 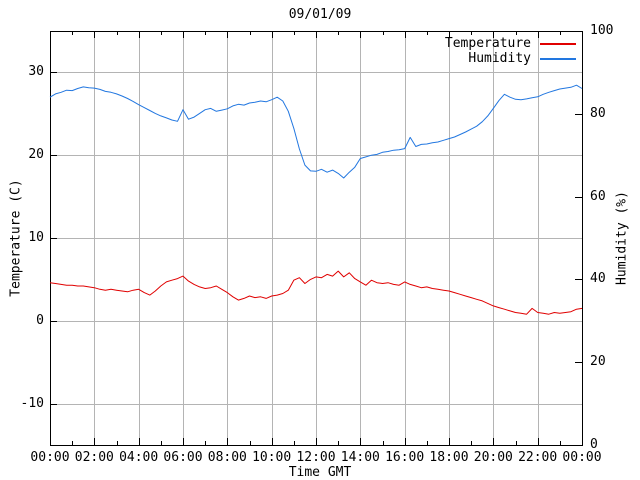 I want to click on x-tick-label: 22:00, so click(x=538, y=457).